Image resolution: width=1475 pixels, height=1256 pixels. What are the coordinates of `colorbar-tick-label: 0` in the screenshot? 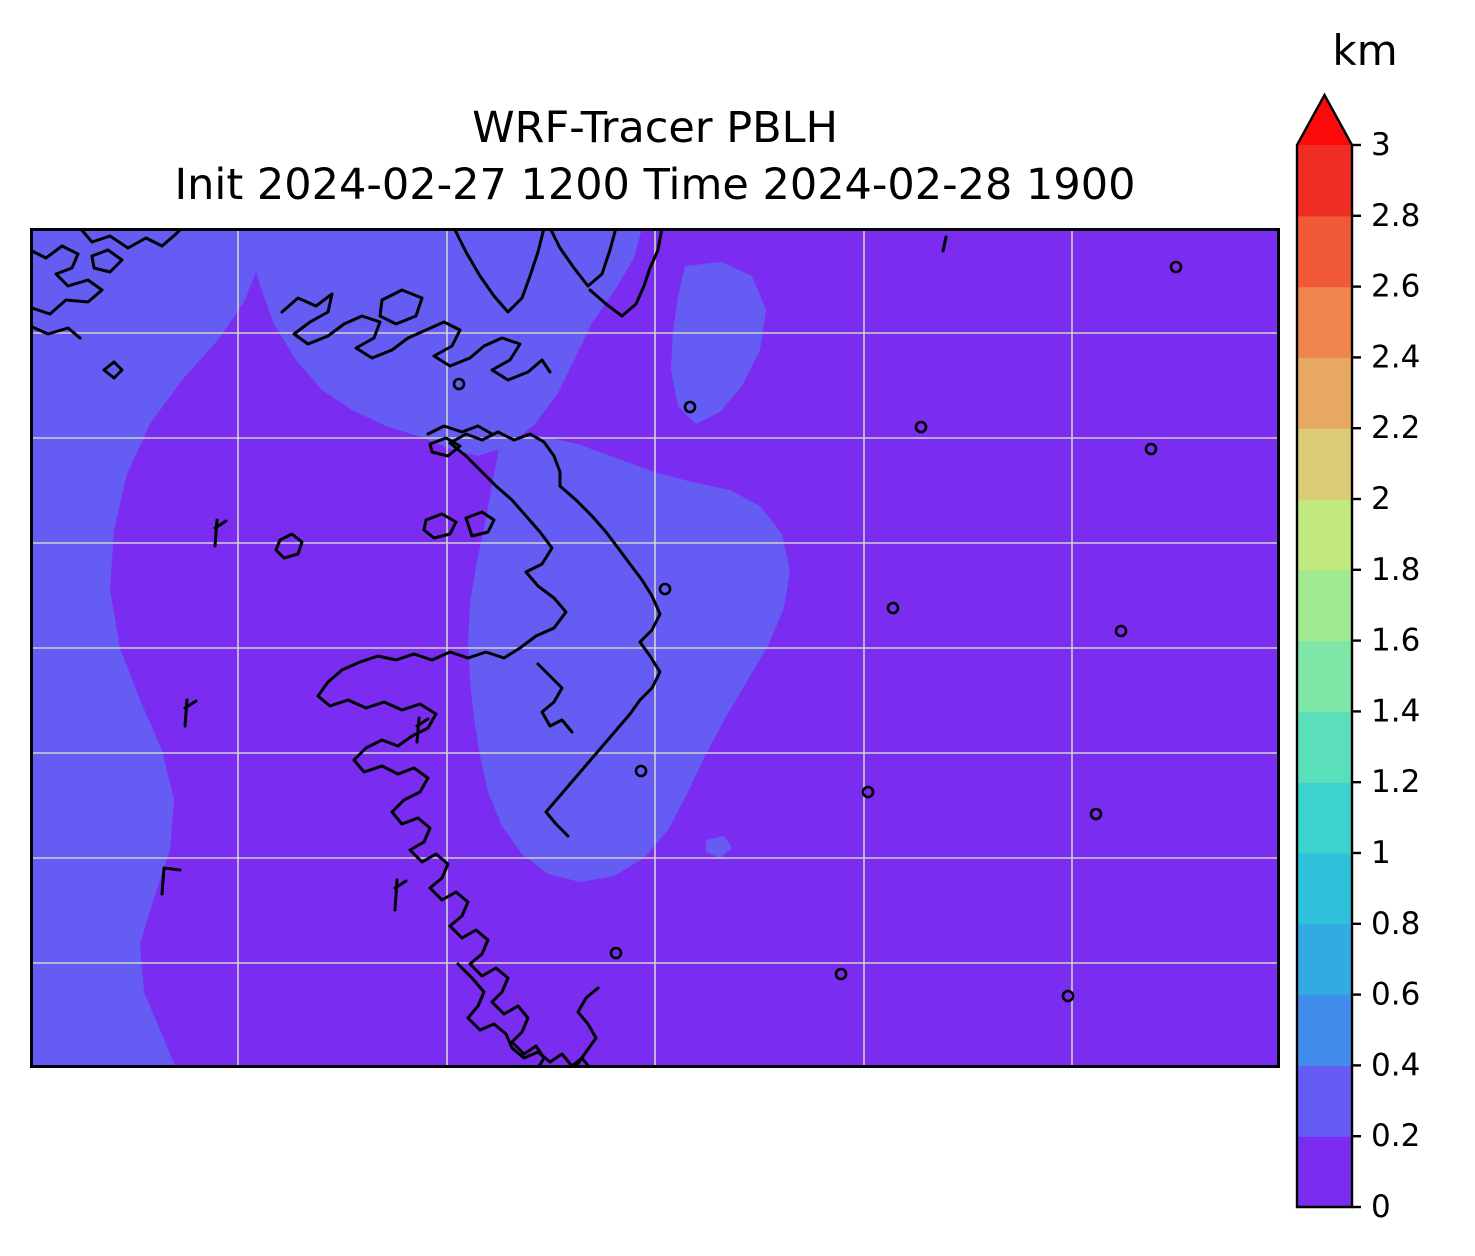 It's located at (1381, 1207).